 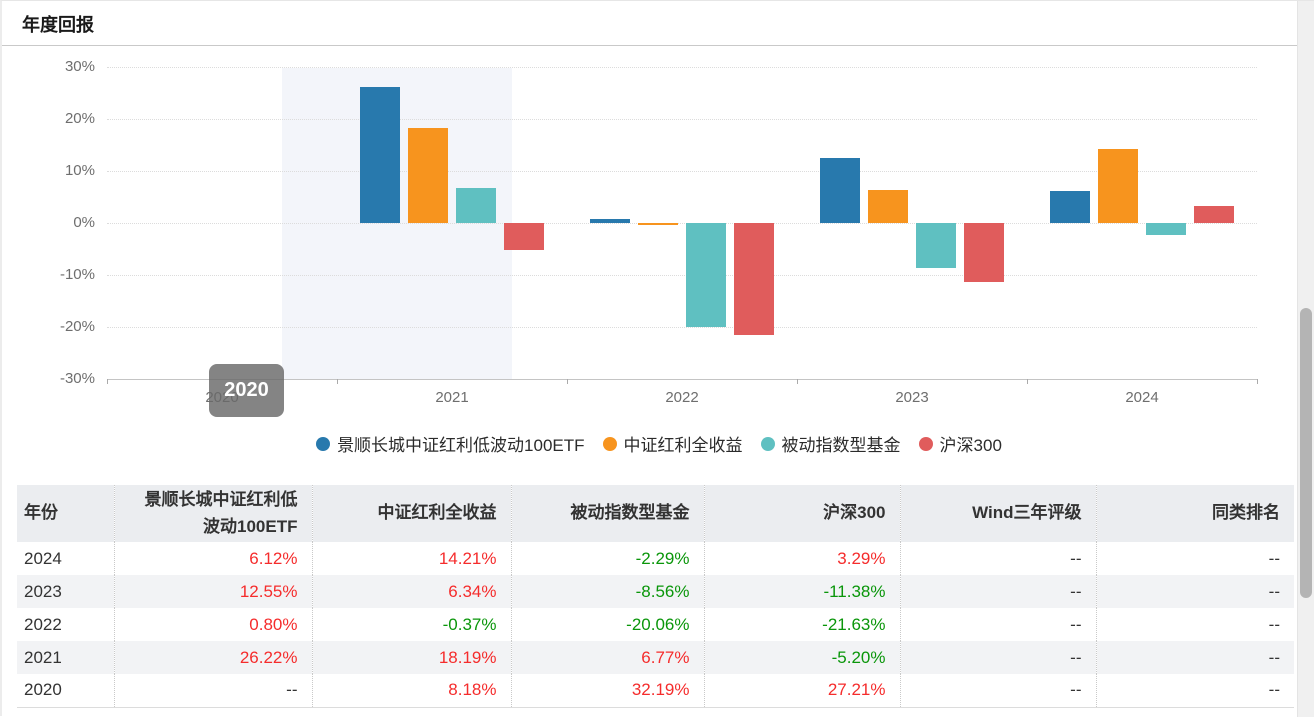 I want to click on year-cell: 2022, so click(x=66, y=624).